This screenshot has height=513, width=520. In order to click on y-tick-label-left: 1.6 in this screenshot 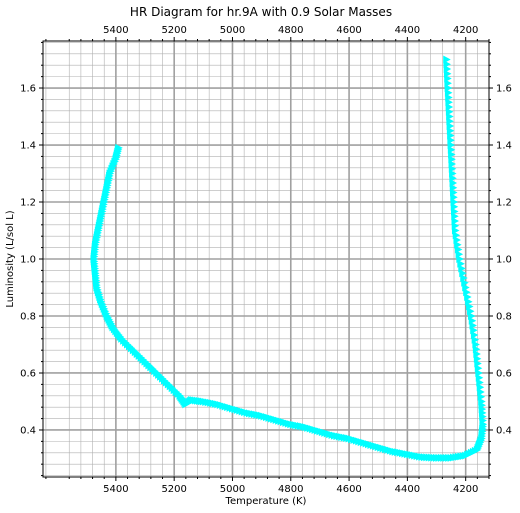, I will do `click(28, 89)`.